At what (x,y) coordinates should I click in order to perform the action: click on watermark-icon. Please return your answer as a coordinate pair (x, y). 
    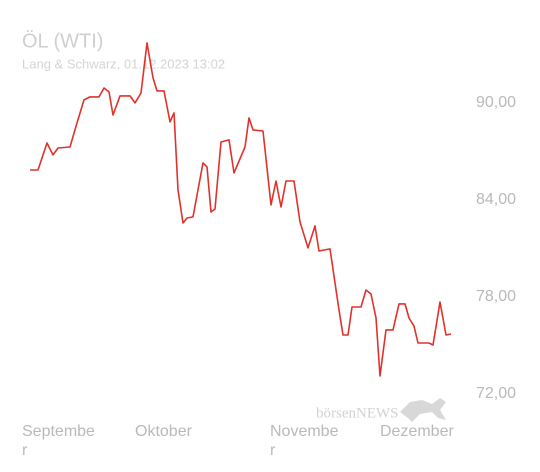
    Looking at the image, I should click on (423, 410).